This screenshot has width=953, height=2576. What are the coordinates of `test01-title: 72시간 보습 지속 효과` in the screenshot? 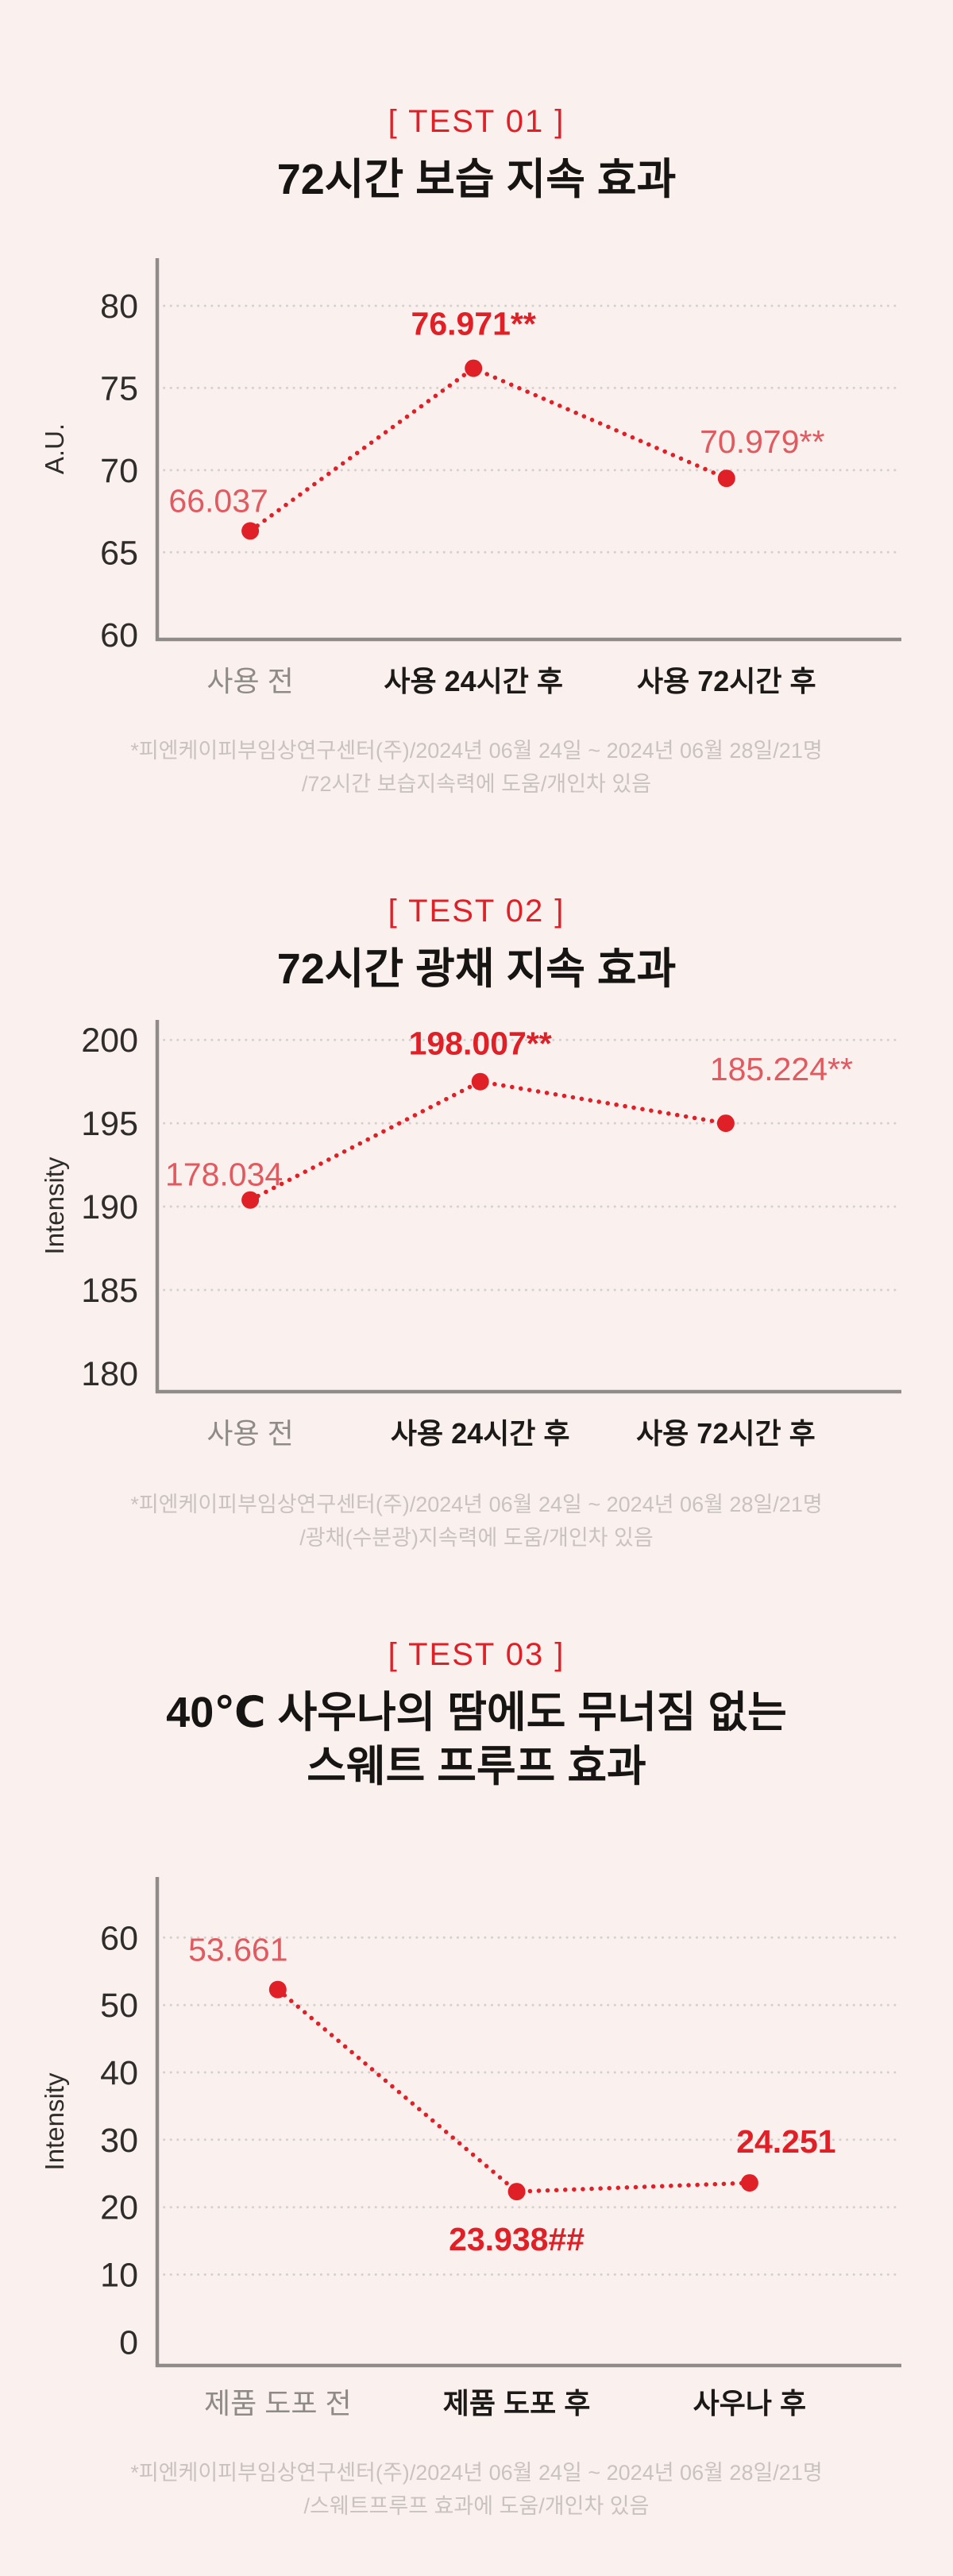 It's located at (476, 180).